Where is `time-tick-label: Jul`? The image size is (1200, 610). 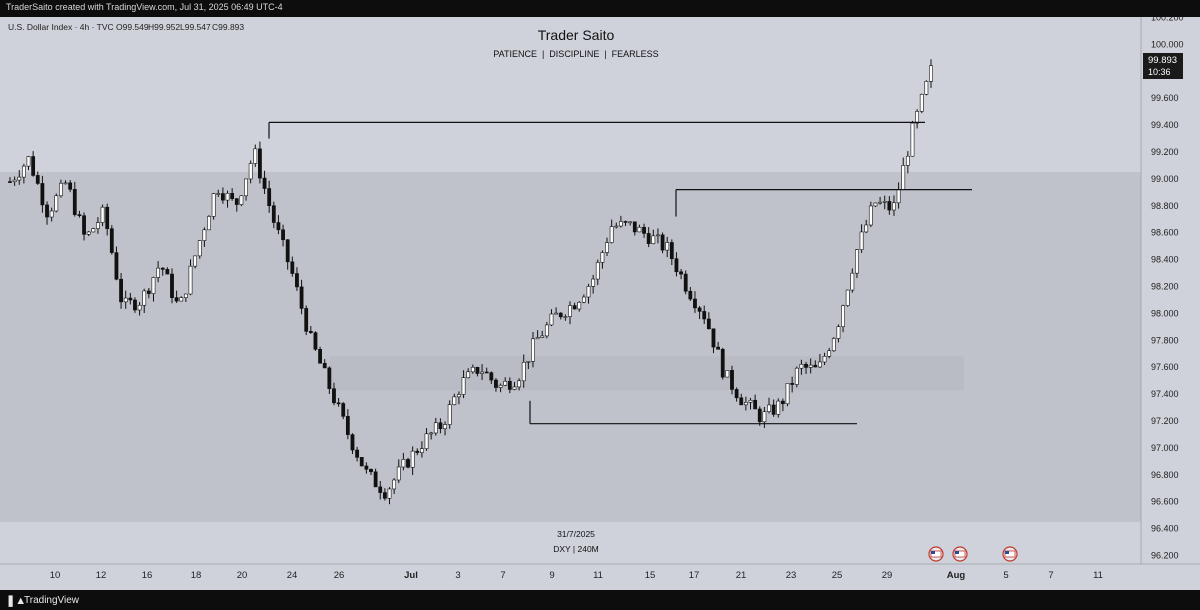 time-tick-label: Jul is located at coordinates (411, 575).